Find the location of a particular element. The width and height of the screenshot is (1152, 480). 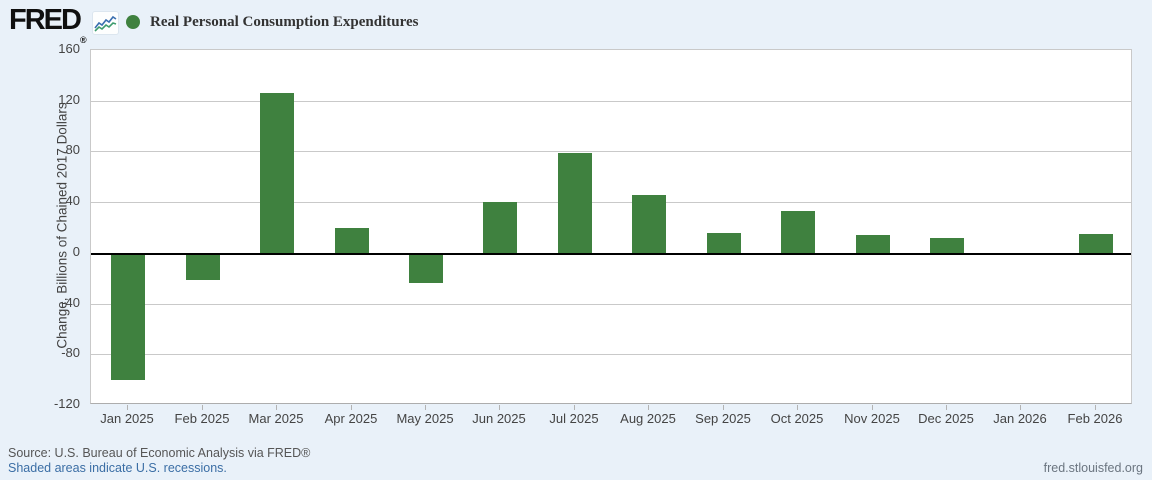

x-tick-label: Feb 2026 is located at coordinates (1095, 418).